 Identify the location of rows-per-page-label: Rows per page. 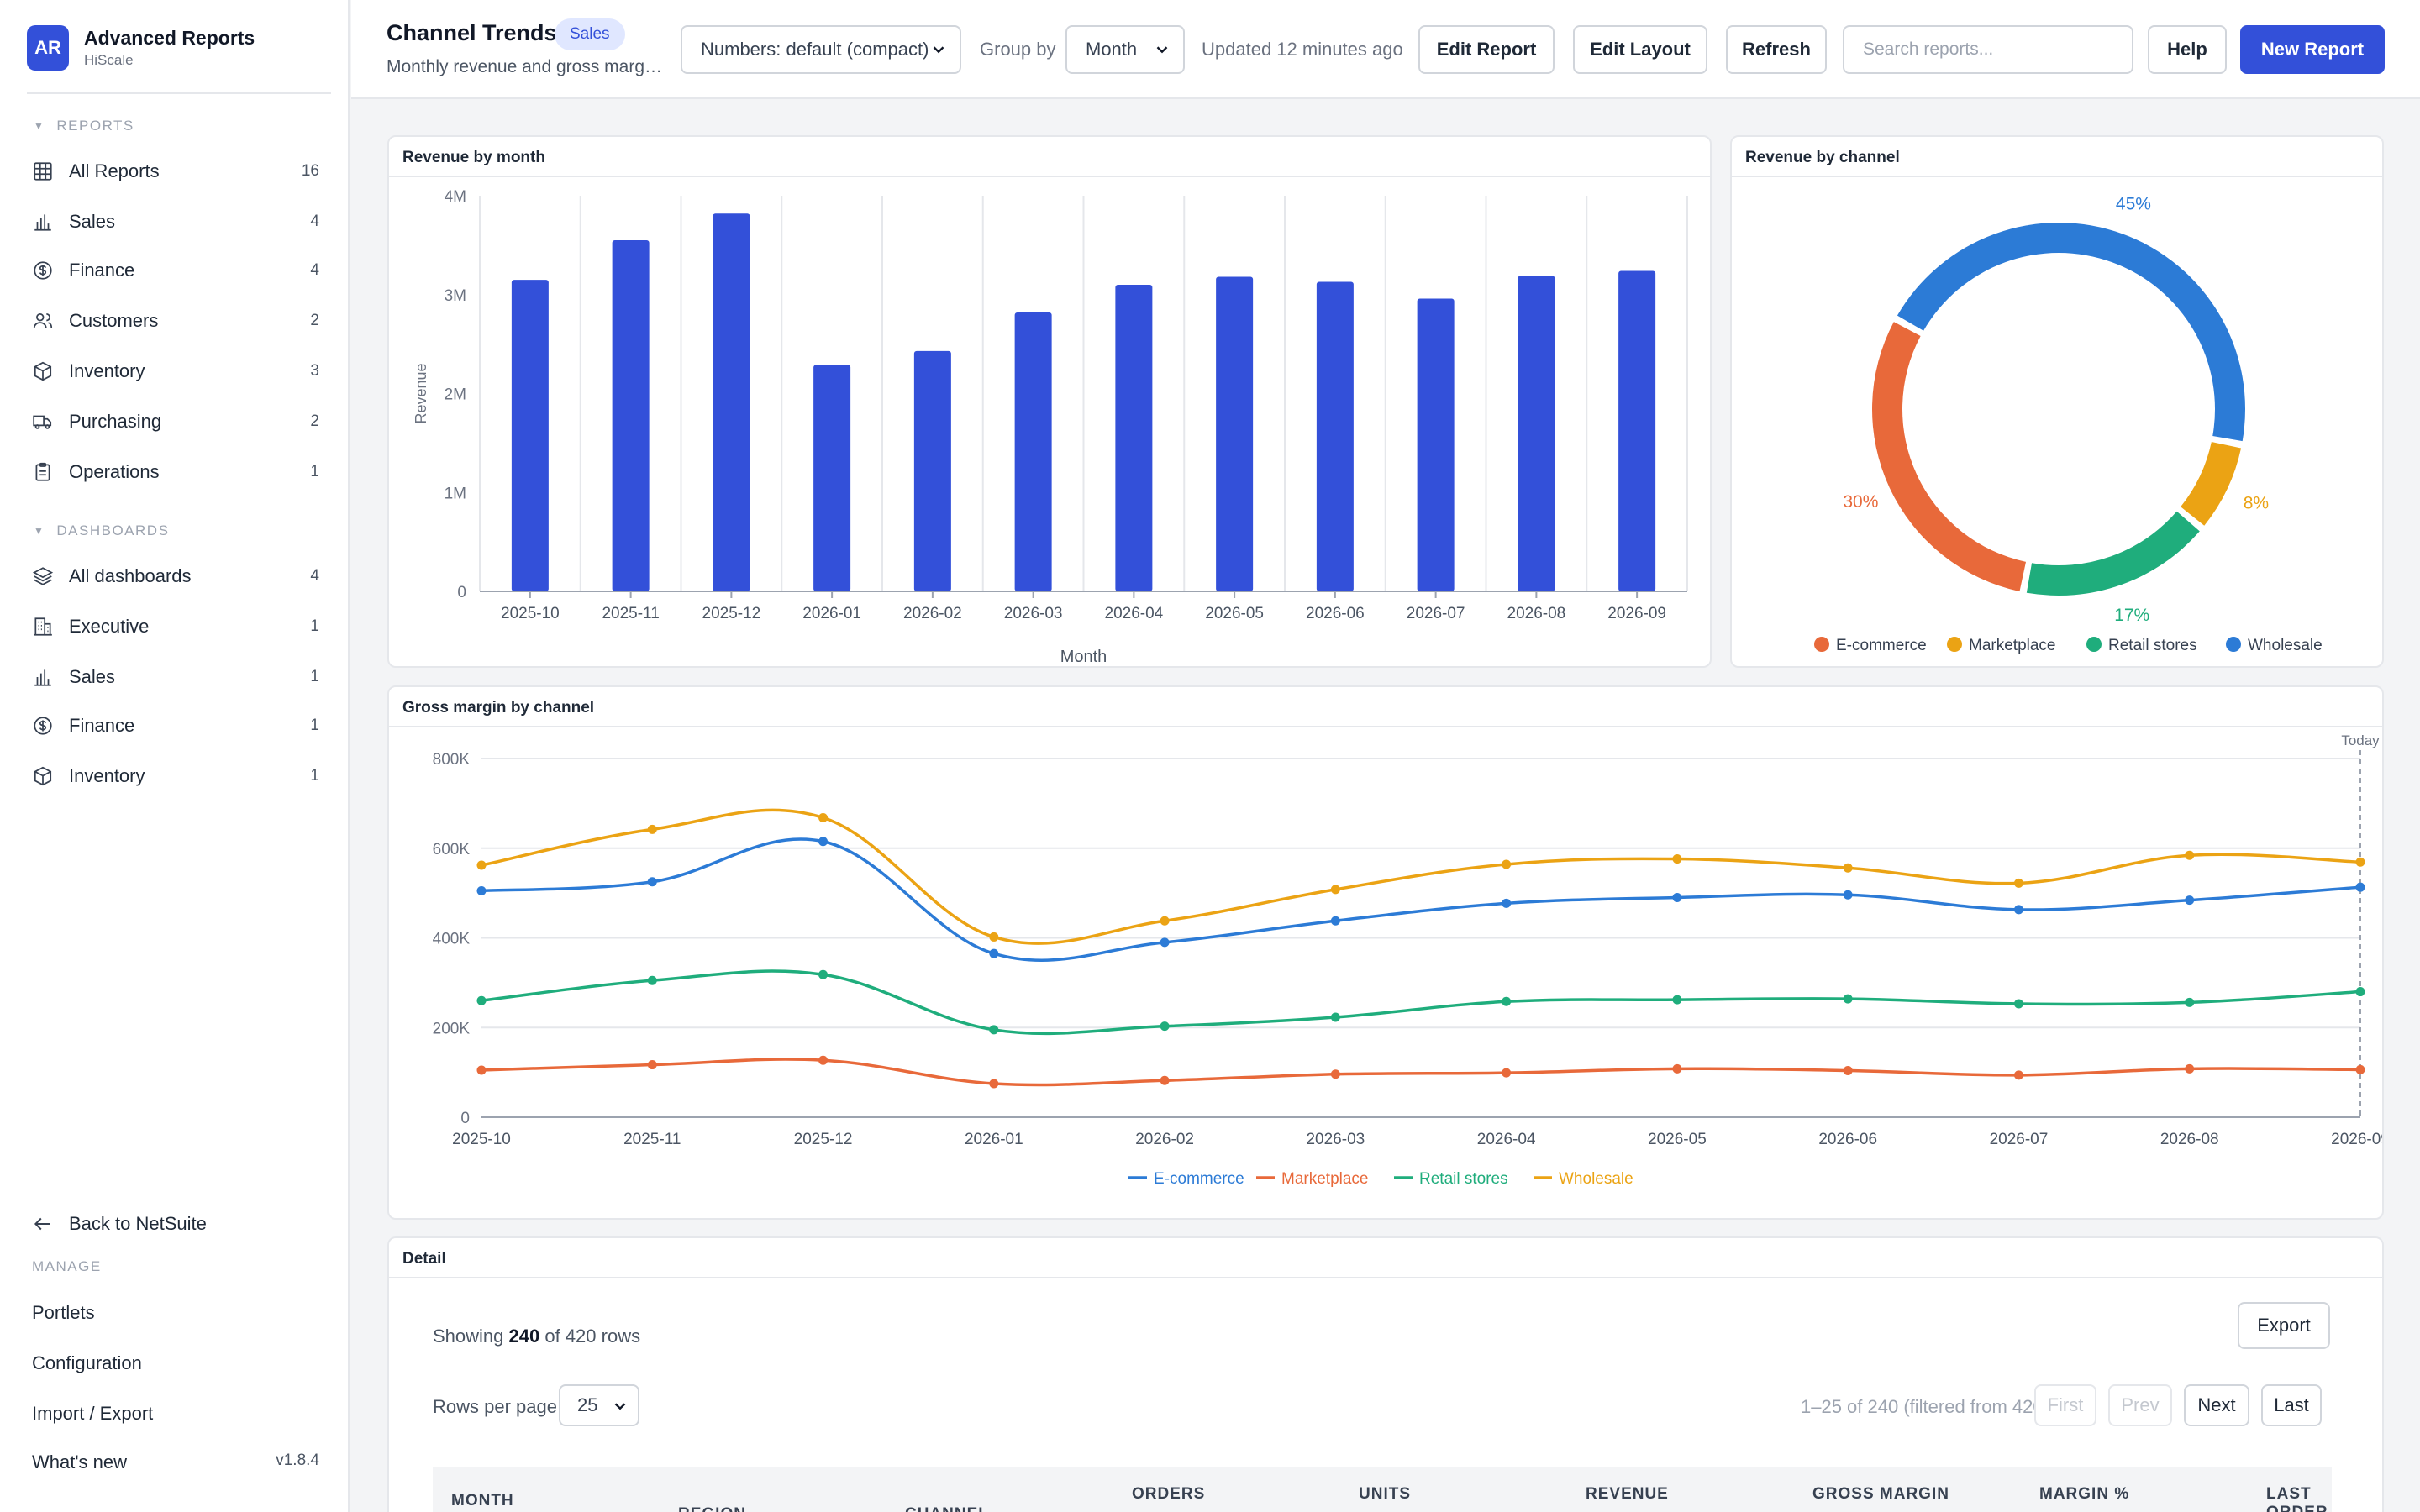
(495, 1406).